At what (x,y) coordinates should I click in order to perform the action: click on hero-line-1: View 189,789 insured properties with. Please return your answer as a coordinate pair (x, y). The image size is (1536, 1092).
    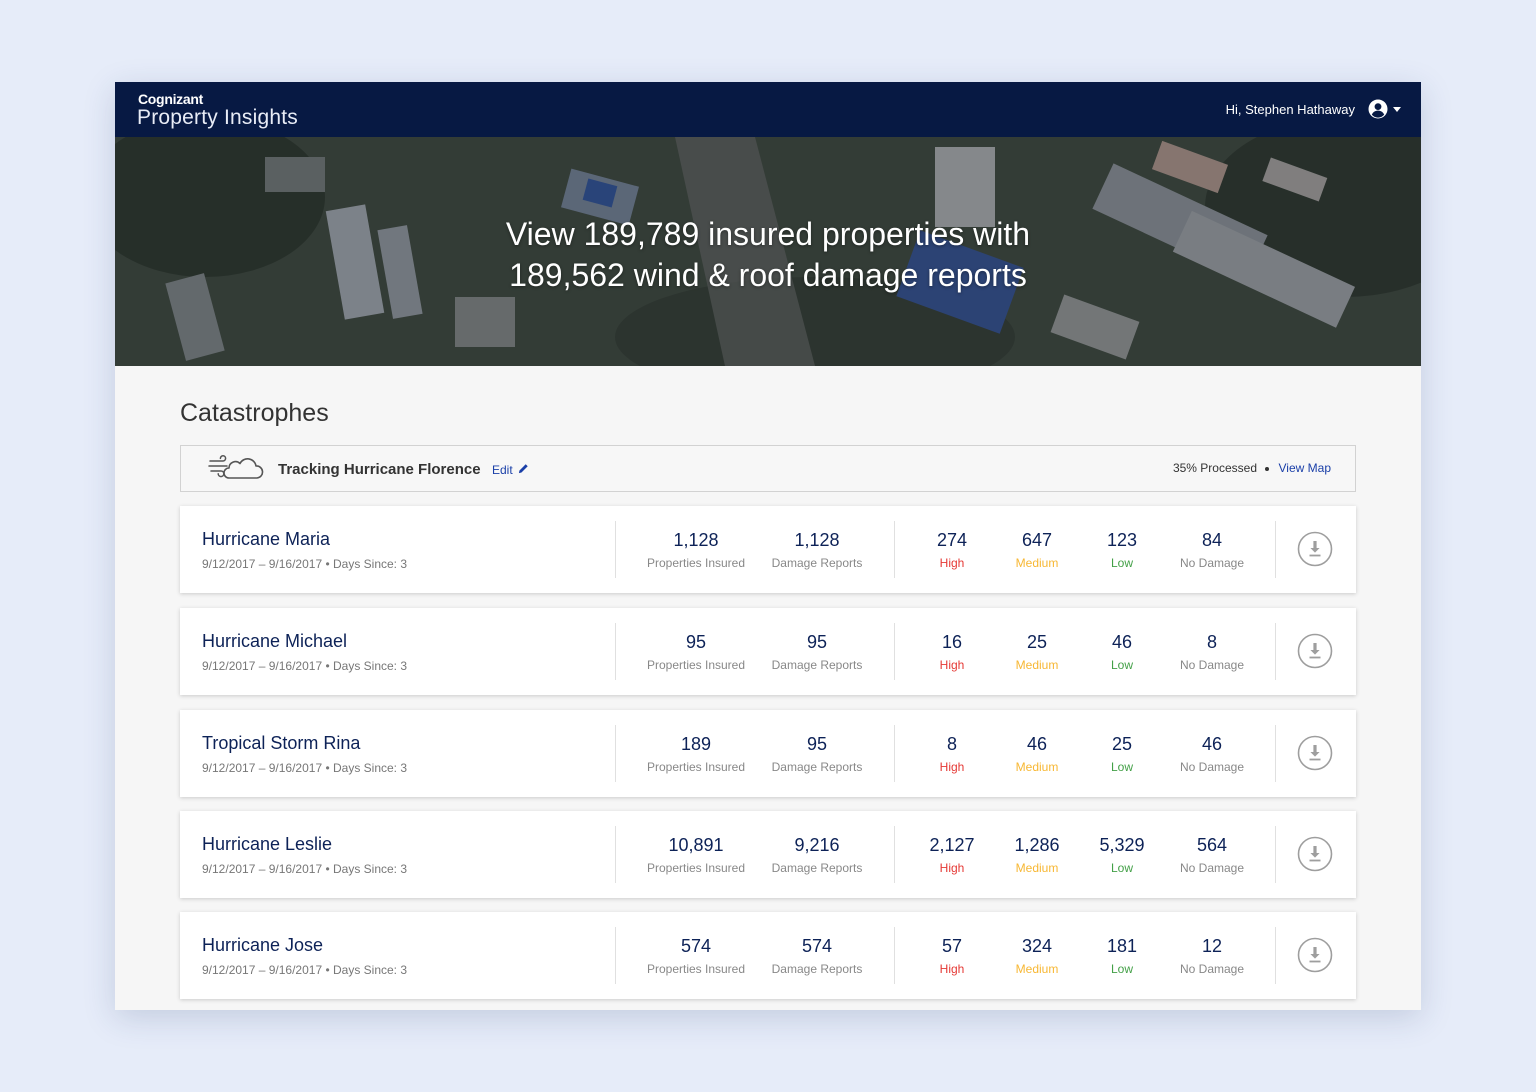
    Looking at the image, I should click on (768, 234).